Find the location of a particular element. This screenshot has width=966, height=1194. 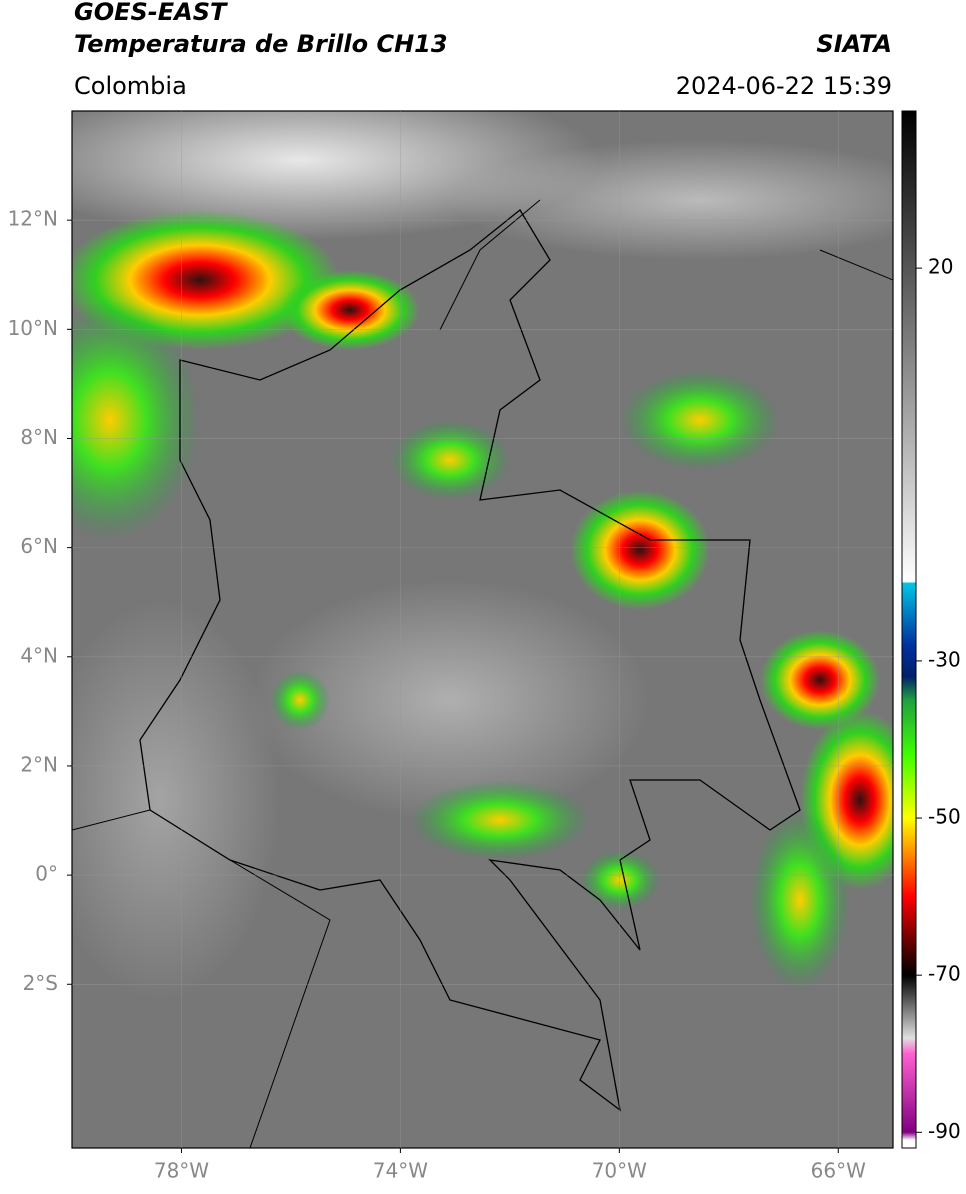

colorbar-label: -30 is located at coordinates (944, 659).